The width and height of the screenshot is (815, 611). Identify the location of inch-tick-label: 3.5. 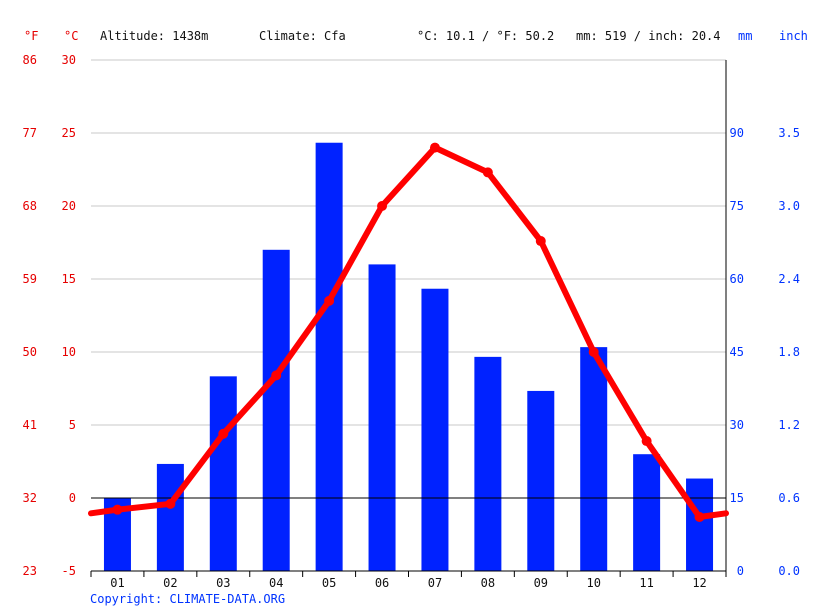
(789, 133).